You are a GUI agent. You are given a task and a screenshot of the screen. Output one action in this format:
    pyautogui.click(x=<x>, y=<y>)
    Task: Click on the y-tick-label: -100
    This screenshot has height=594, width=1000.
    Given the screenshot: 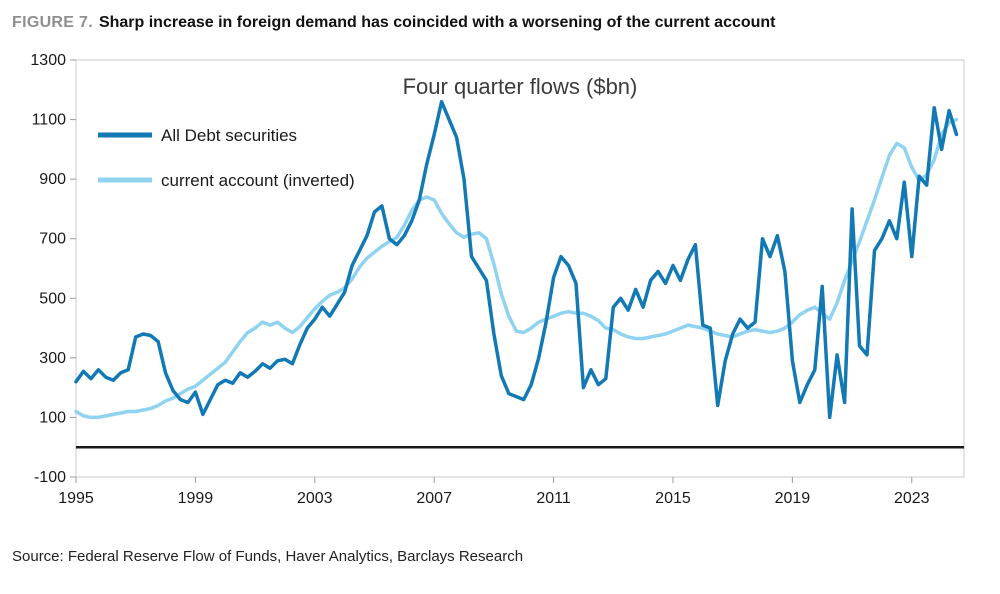 What is the action you would take?
    pyautogui.click(x=50, y=477)
    